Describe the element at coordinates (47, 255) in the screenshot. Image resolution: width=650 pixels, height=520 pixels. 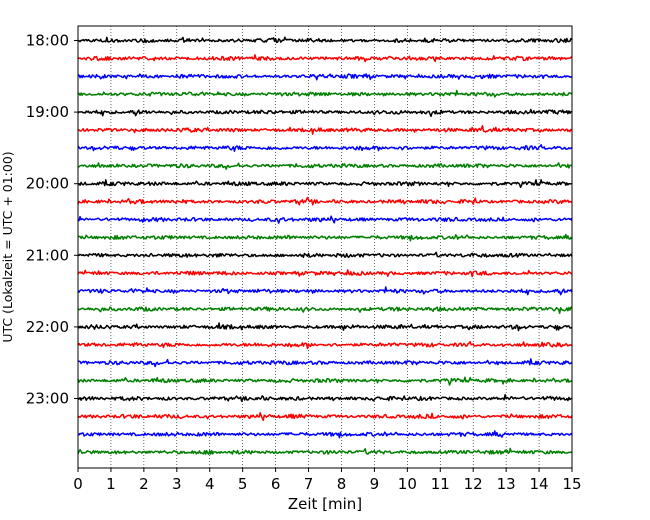
I see `y-tick-label: 21:00` at that location.